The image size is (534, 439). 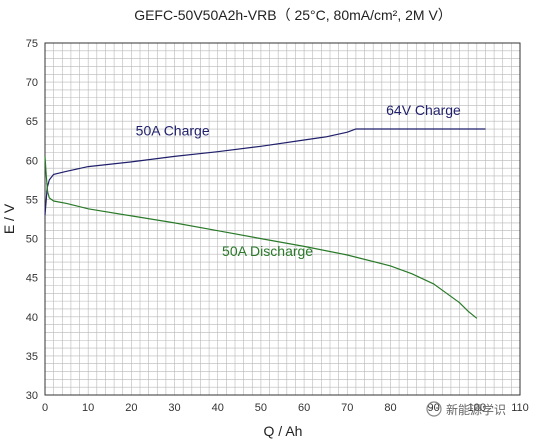 I want to click on y-tick-label: 40, so click(x=32, y=318).